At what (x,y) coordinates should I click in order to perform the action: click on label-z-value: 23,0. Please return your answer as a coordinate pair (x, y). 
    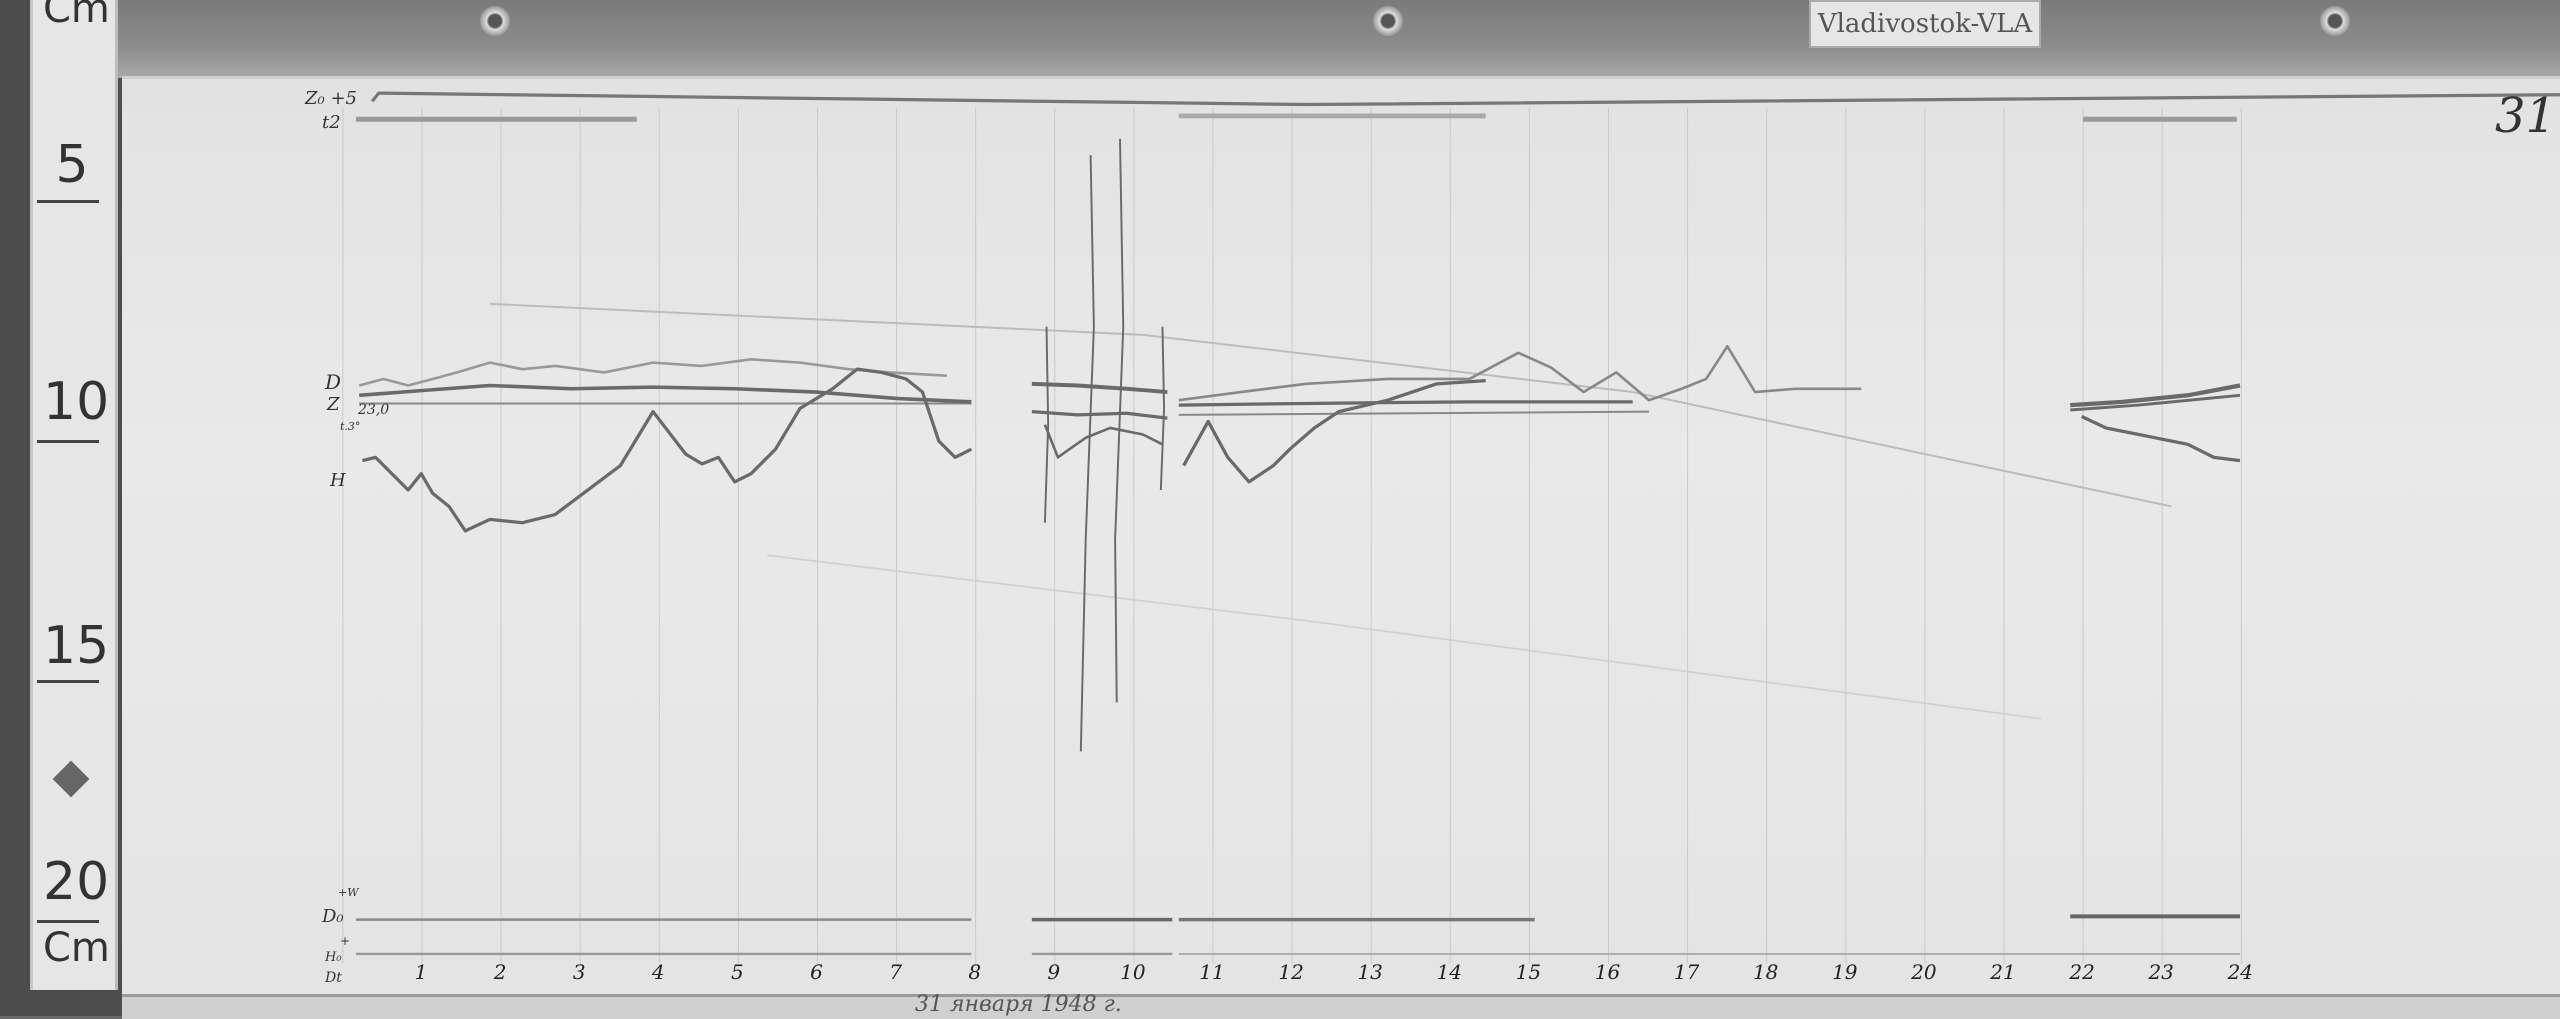
    Looking at the image, I should click on (374, 410).